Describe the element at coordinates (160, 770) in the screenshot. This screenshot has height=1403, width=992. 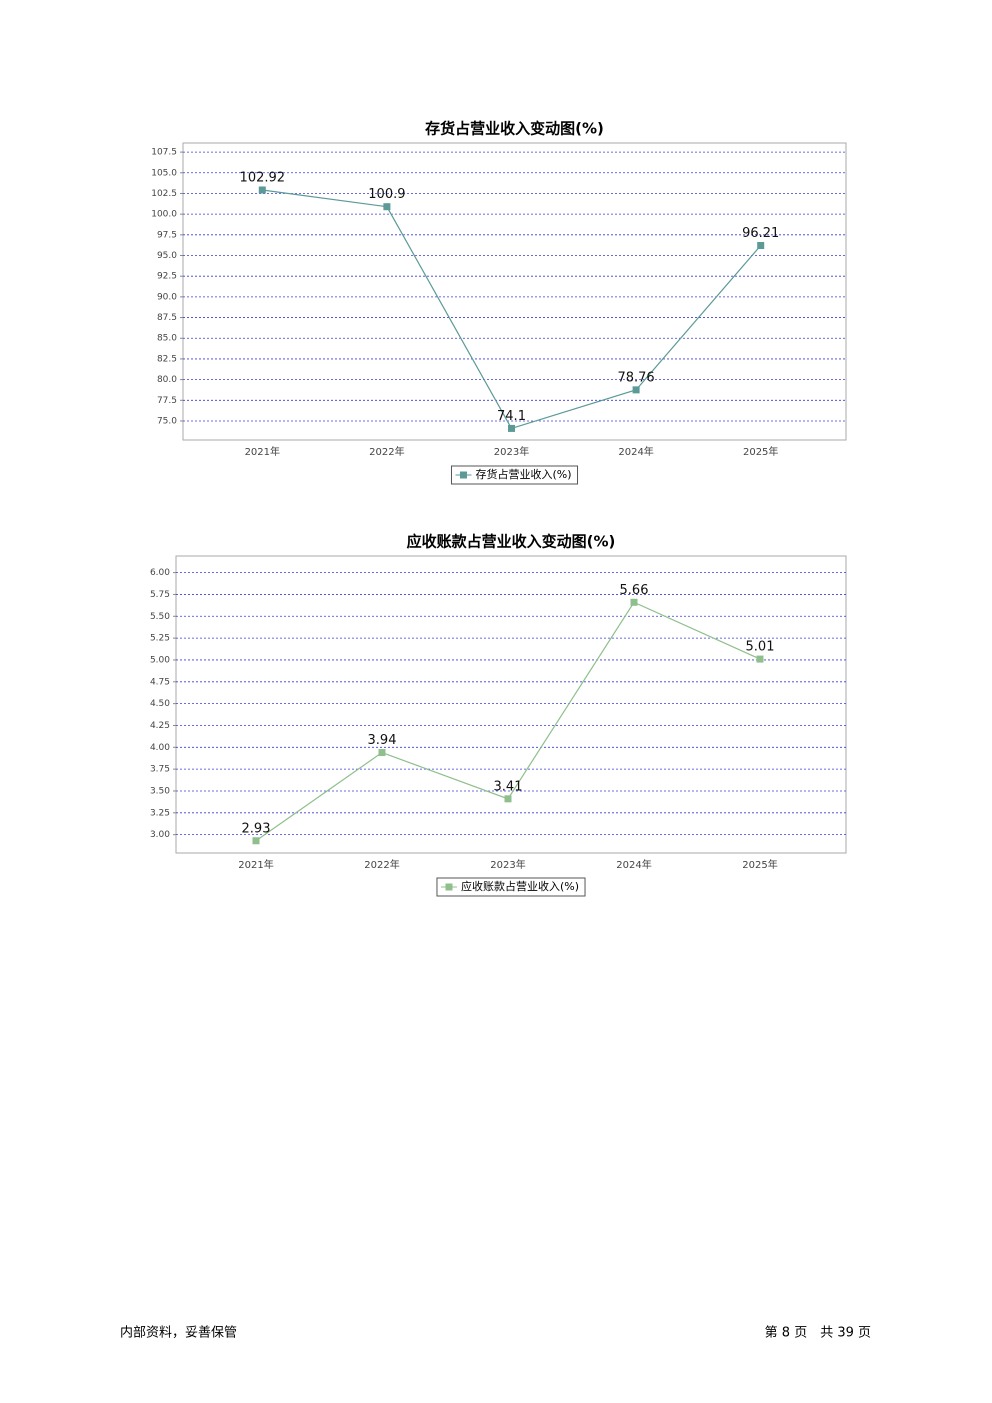
I see `y-tick-label: 3.75` at that location.